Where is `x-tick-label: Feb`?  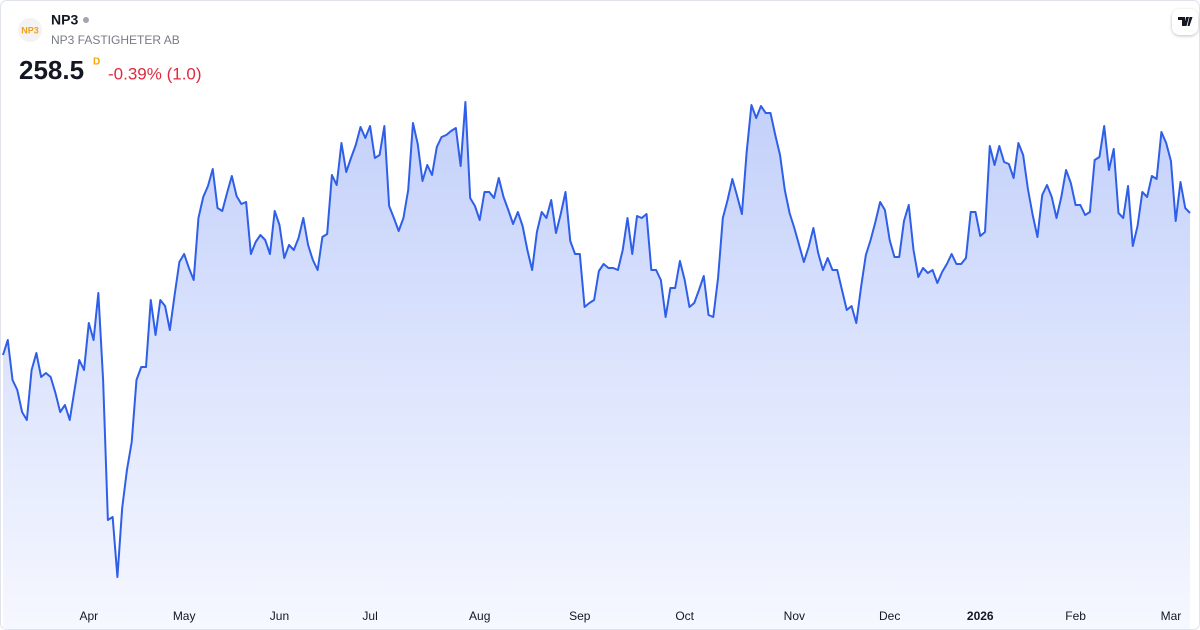 x-tick-label: Feb is located at coordinates (1075, 616).